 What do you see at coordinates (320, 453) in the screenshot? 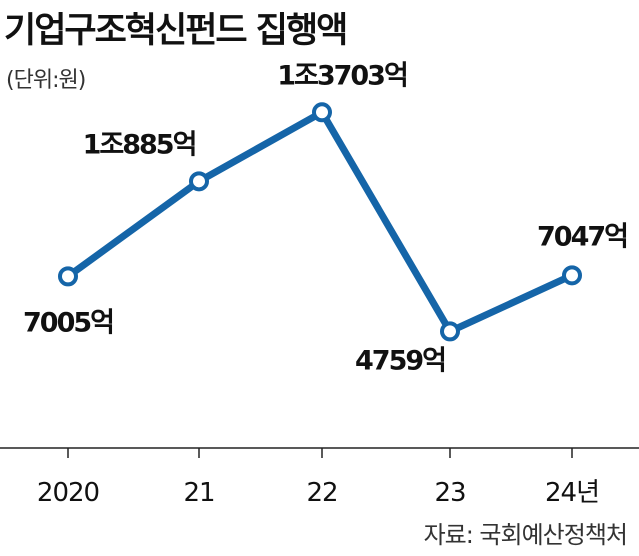
I see `x-tick-marks` at bounding box center [320, 453].